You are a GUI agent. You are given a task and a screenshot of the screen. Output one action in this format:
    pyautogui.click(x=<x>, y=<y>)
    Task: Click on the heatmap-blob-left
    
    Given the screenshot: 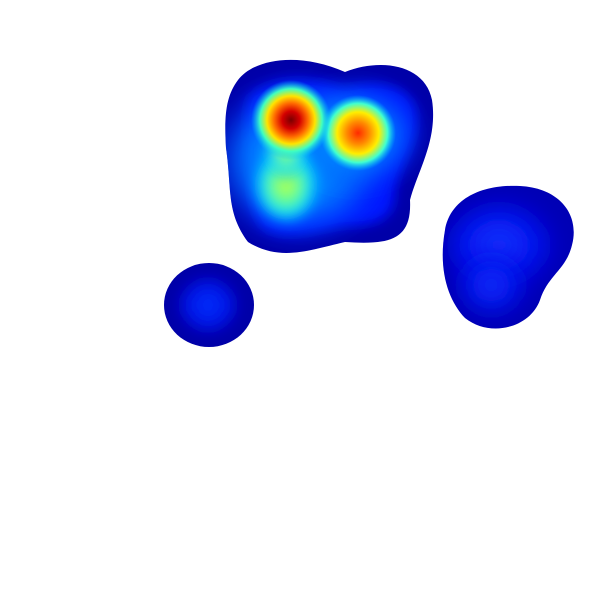 What is the action you would take?
    pyautogui.click(x=209, y=305)
    